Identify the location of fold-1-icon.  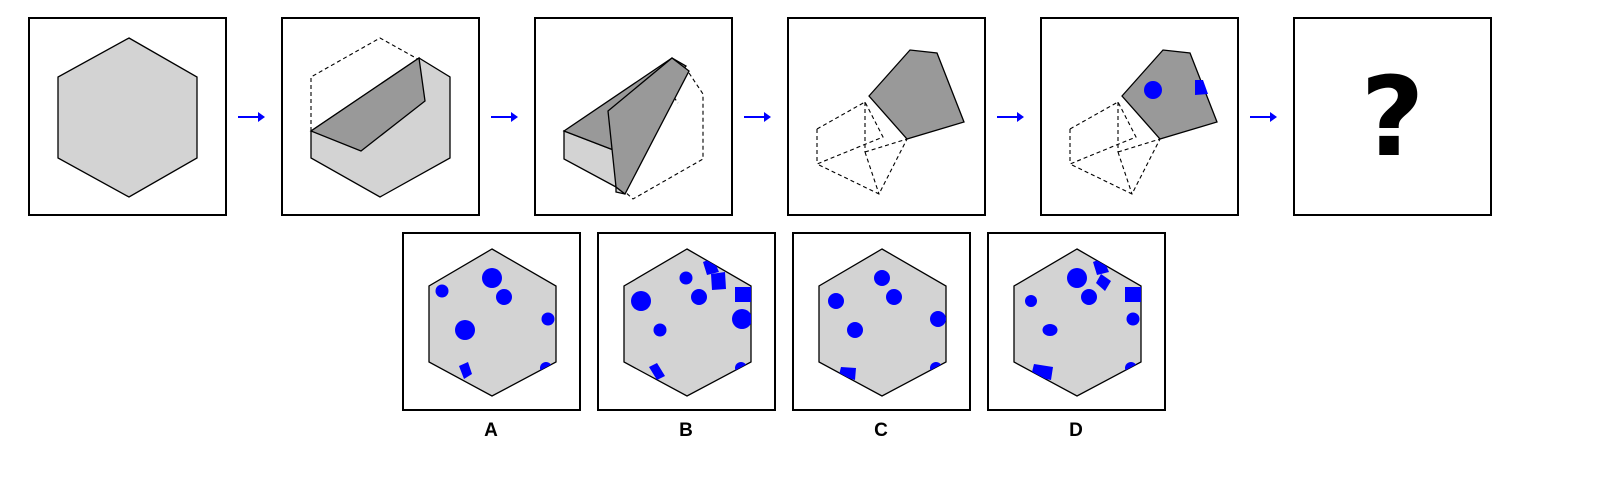
(380, 117).